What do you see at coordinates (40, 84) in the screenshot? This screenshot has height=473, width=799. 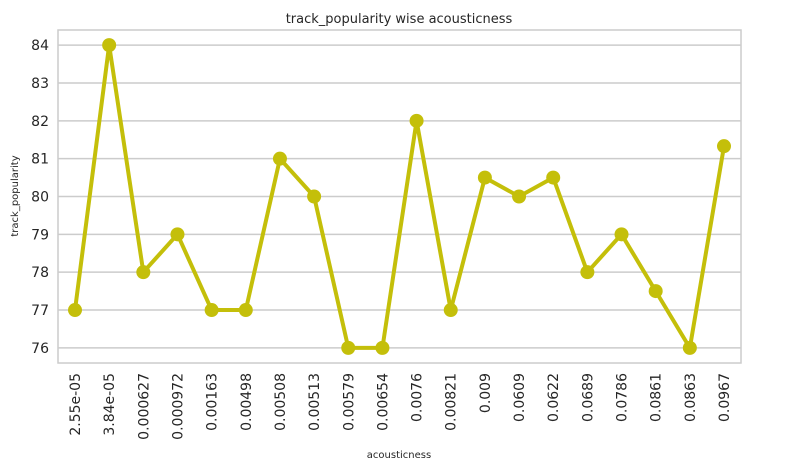 I see `y-tick-label: 83` at bounding box center [40, 84].